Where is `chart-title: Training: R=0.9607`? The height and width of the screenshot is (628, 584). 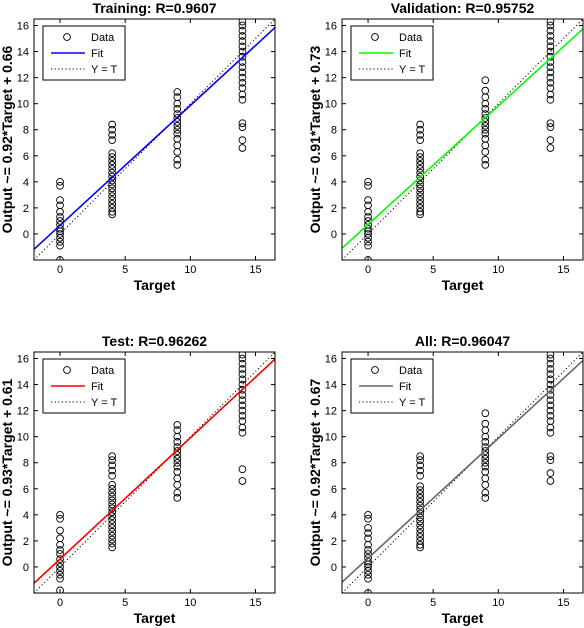
chart-title: Training: R=0.9607 is located at coordinates (154, 8).